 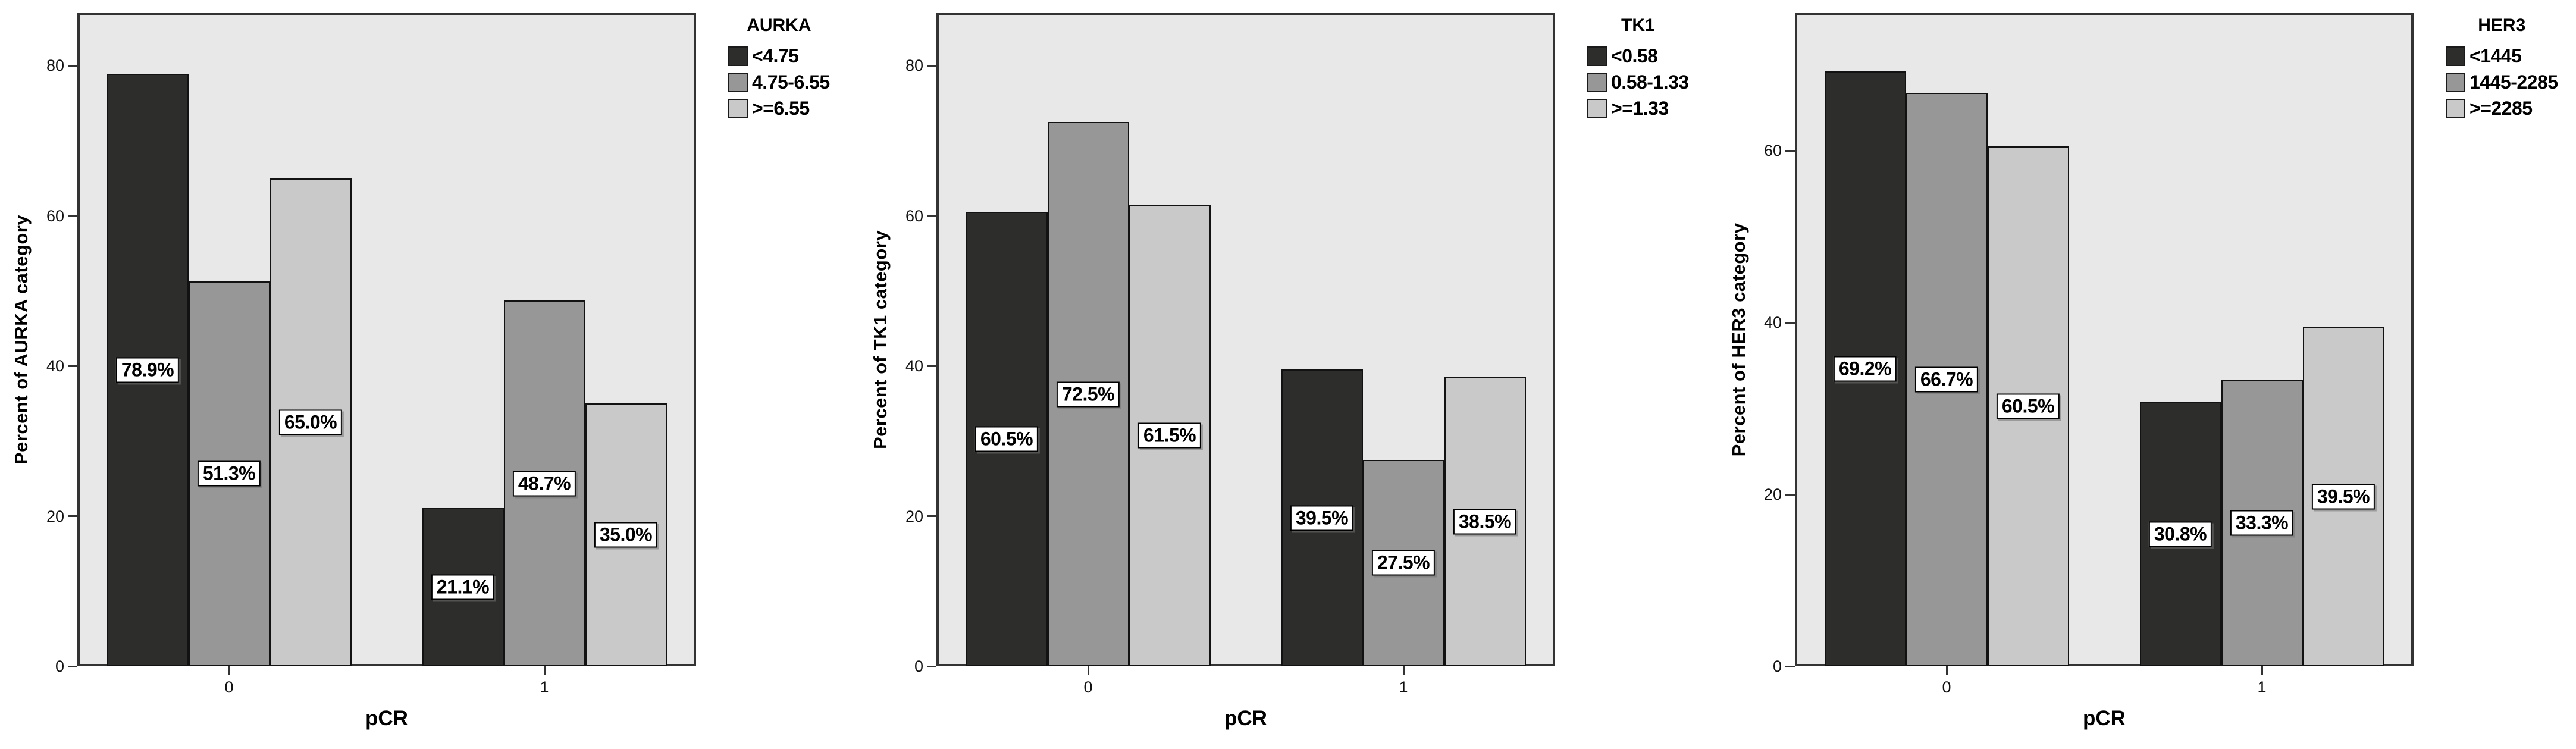 What do you see at coordinates (229, 473) in the screenshot?
I see `bar-value-label: 51.3%` at bounding box center [229, 473].